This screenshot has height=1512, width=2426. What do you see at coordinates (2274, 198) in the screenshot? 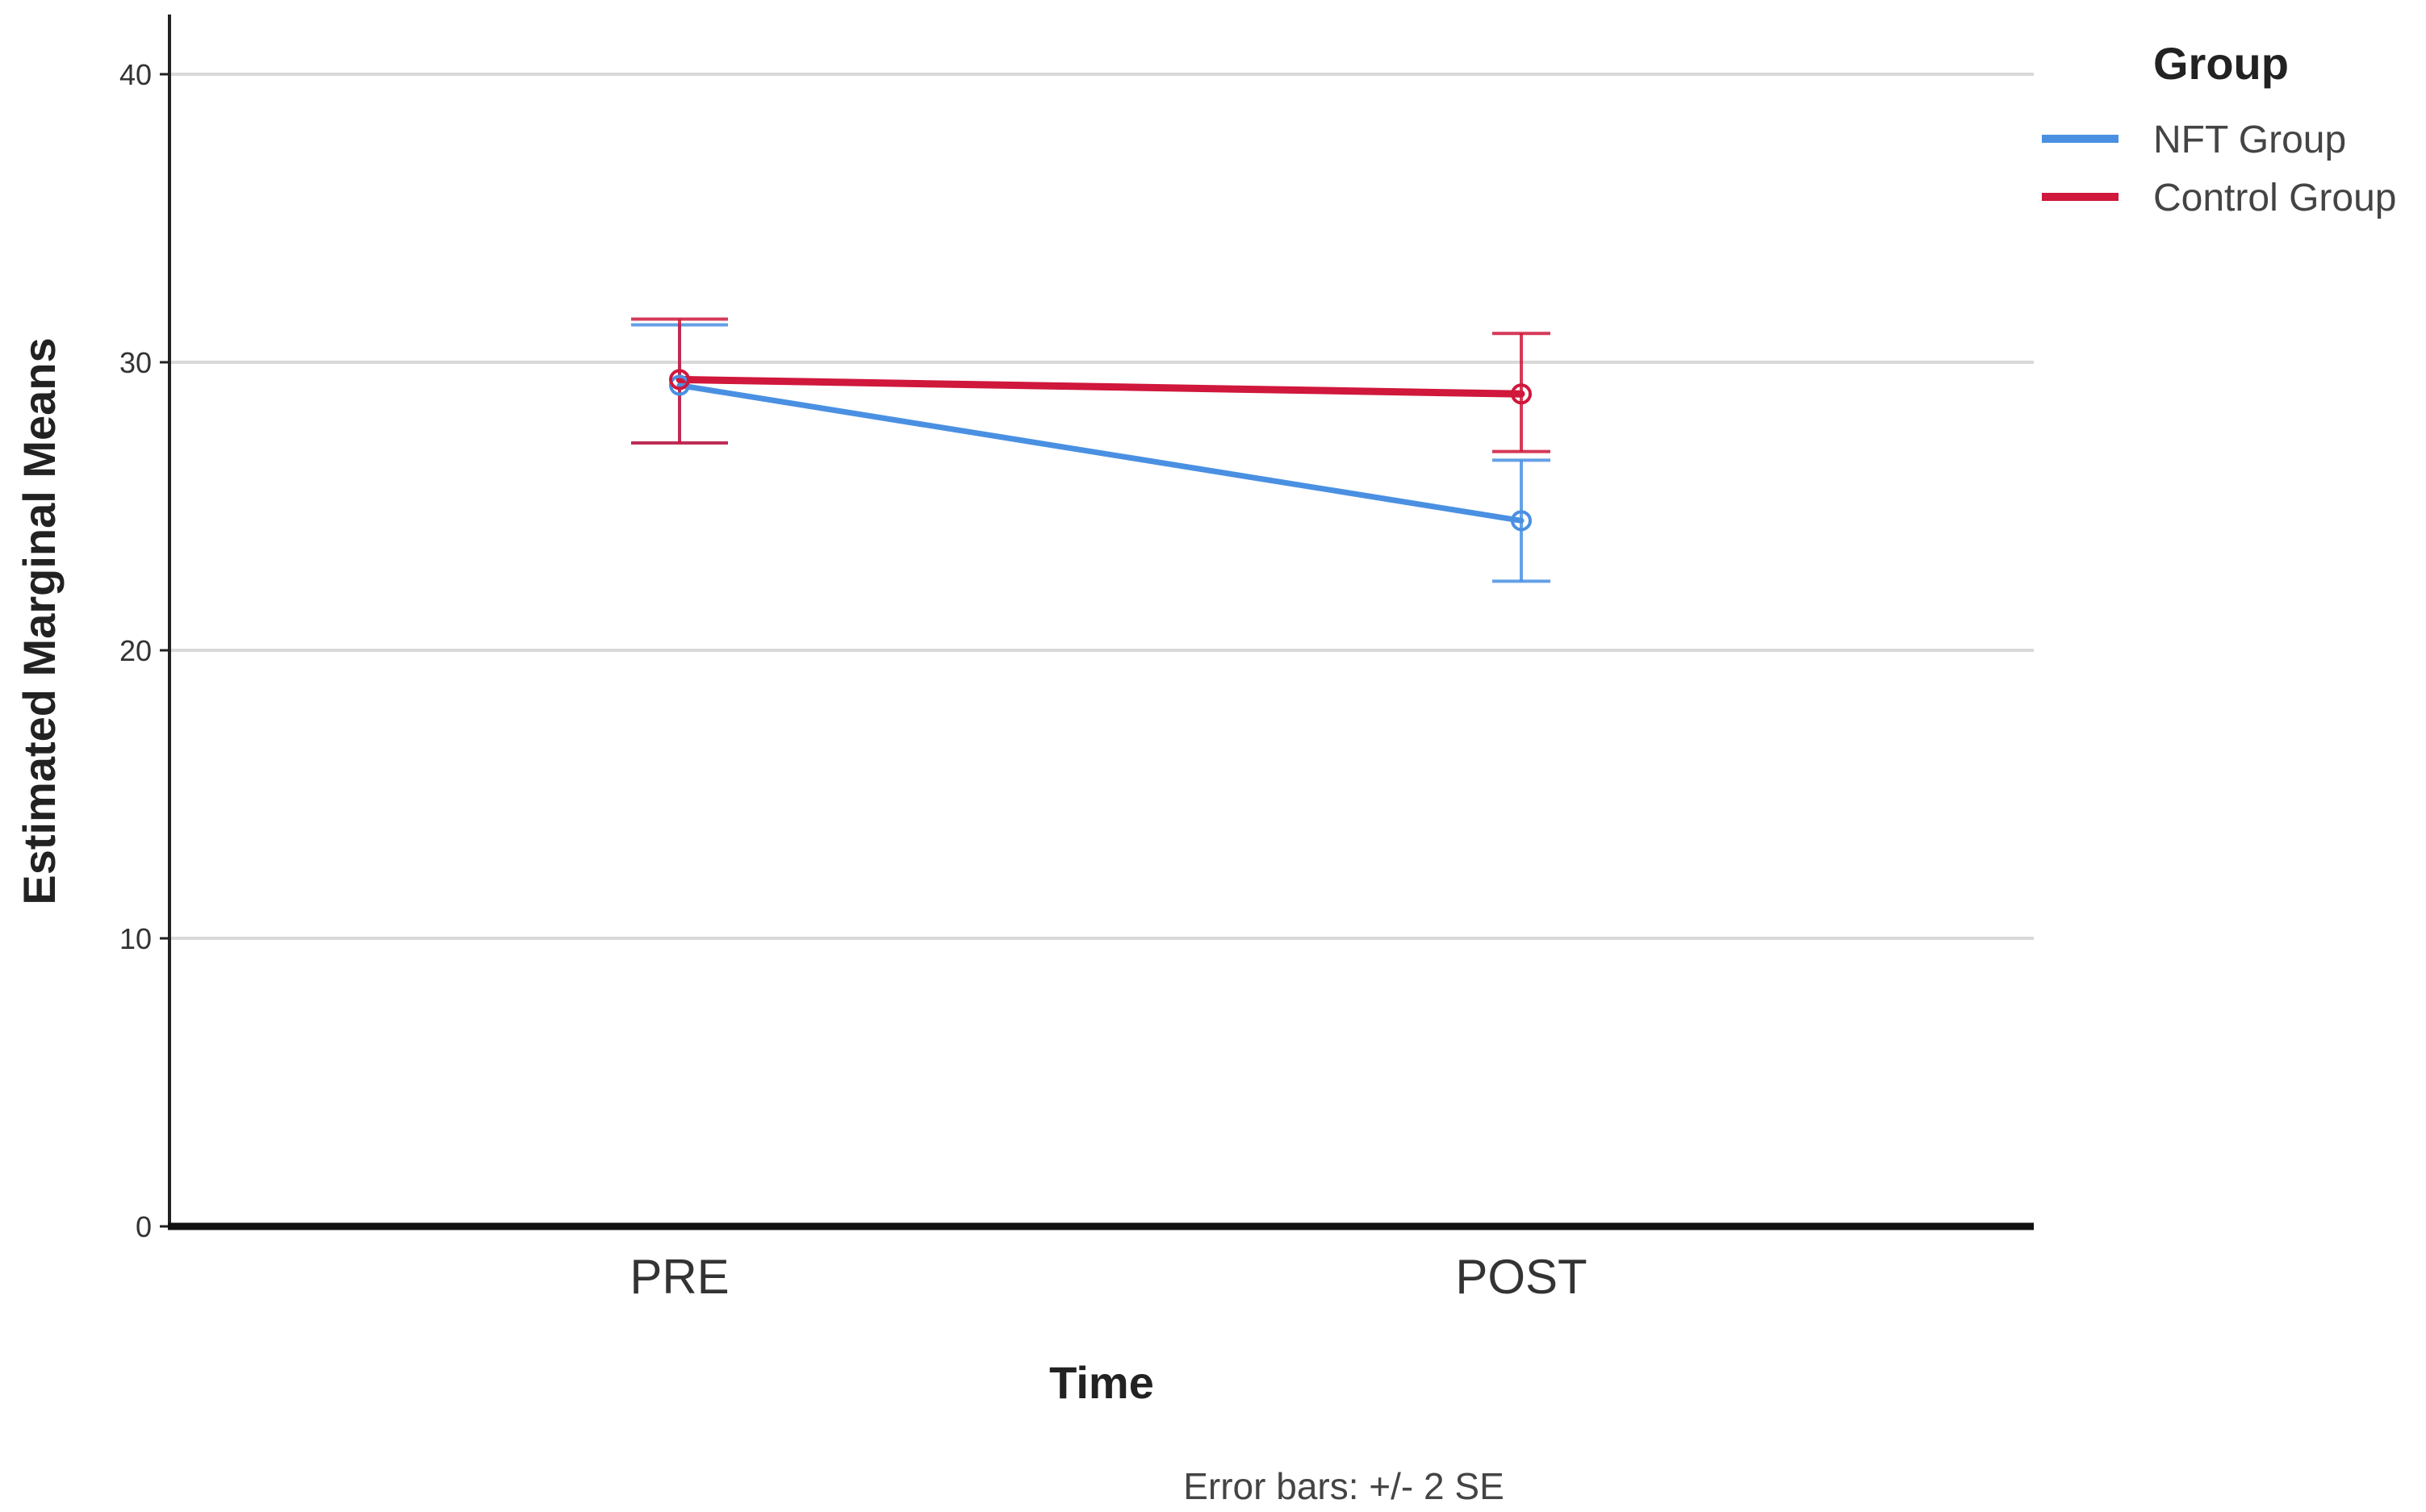
I see `legend-label: Control Group` at bounding box center [2274, 198].